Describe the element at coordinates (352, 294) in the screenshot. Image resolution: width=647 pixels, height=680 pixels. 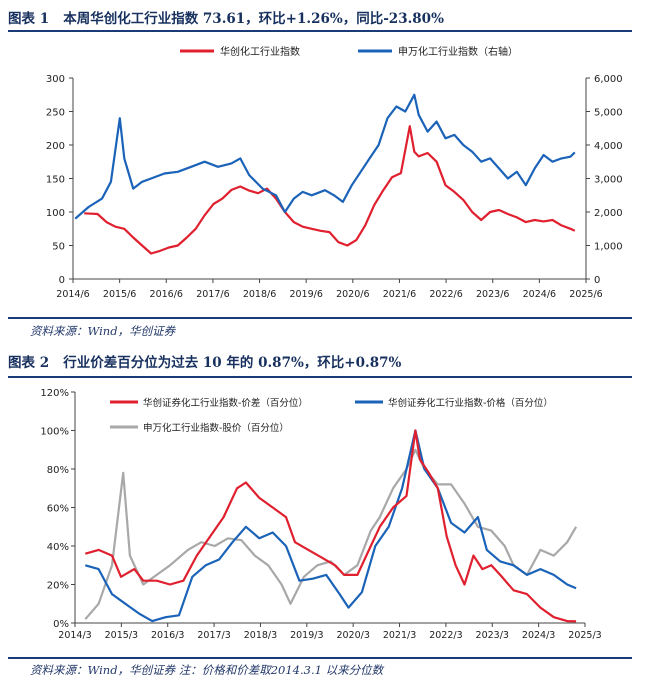
I see `x-tick-label: 2020/6` at that location.